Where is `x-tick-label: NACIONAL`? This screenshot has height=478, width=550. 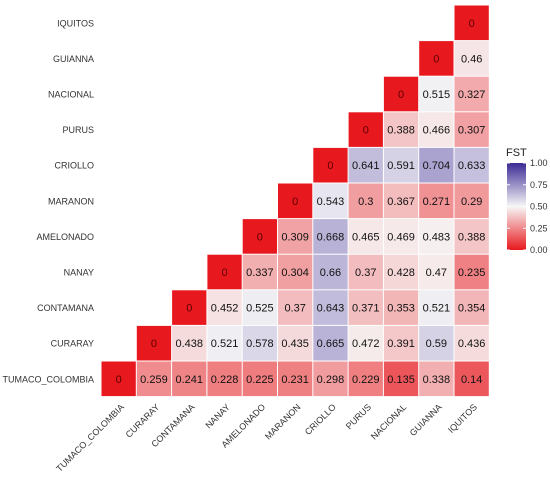
x-tick-label: NACIONAL is located at coordinates (389, 422).